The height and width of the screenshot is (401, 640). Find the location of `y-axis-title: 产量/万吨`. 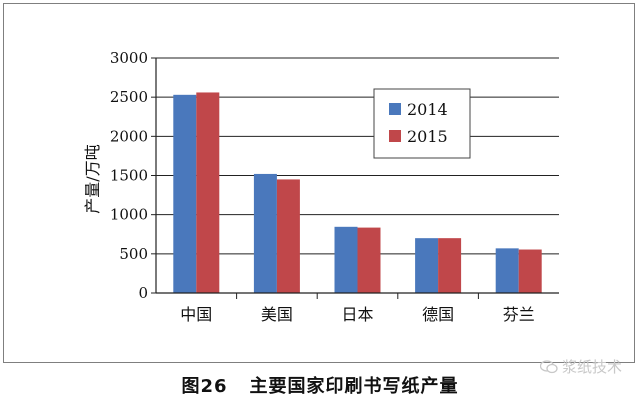

y-axis-title: 产量/万吨 is located at coordinates (92, 178).